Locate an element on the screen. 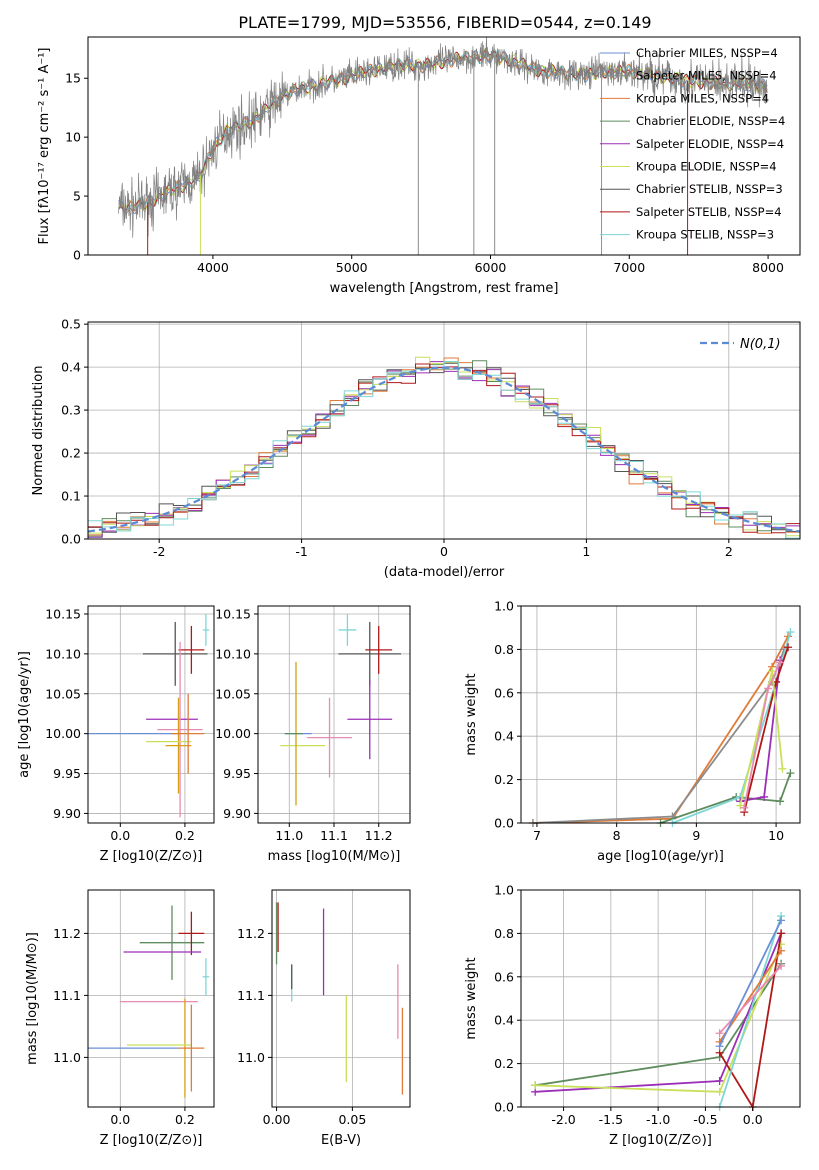 Image resolution: width=819 pixels, height=1170 pixels. x-axis-label: age [log10(age/yr)] is located at coordinates (660, 856).